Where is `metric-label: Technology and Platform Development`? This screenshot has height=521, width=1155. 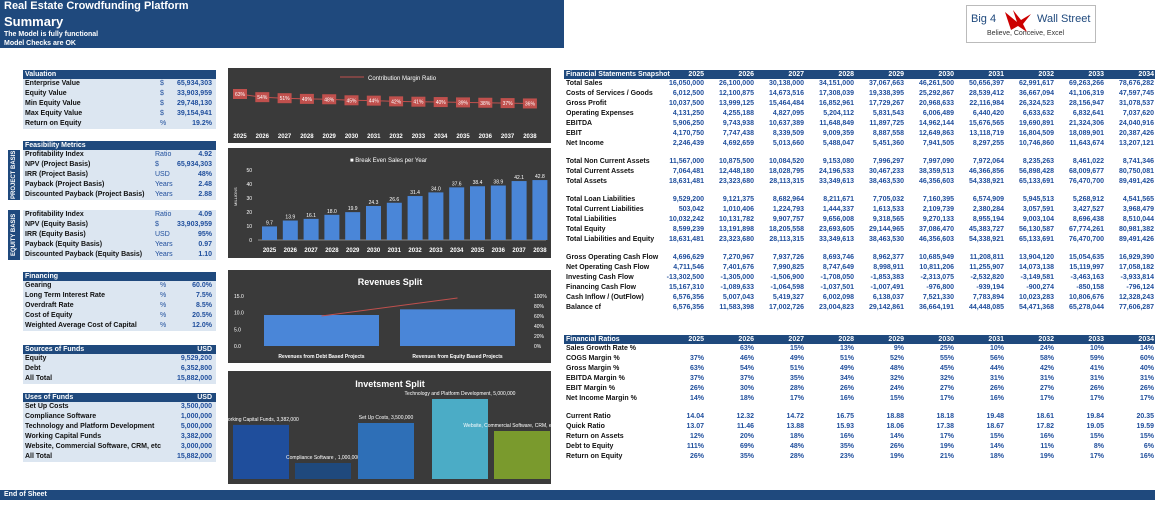 metric-label: Technology and Platform Development is located at coordinates (90, 426).